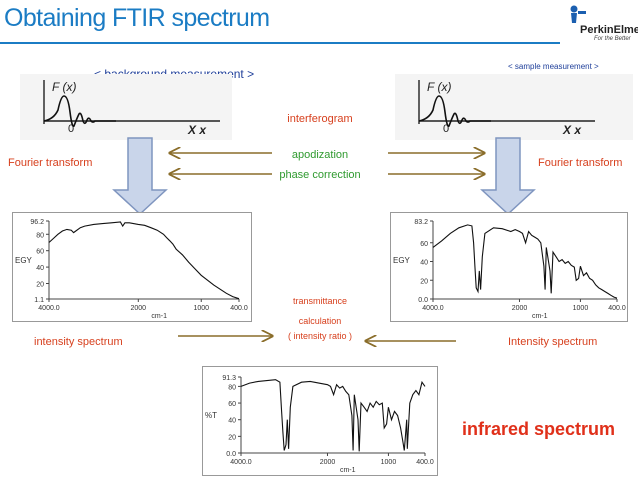 The height and width of the screenshot is (480, 638). I want to click on intensity-ratio-label: ( intensity ratio ), so click(320, 336).